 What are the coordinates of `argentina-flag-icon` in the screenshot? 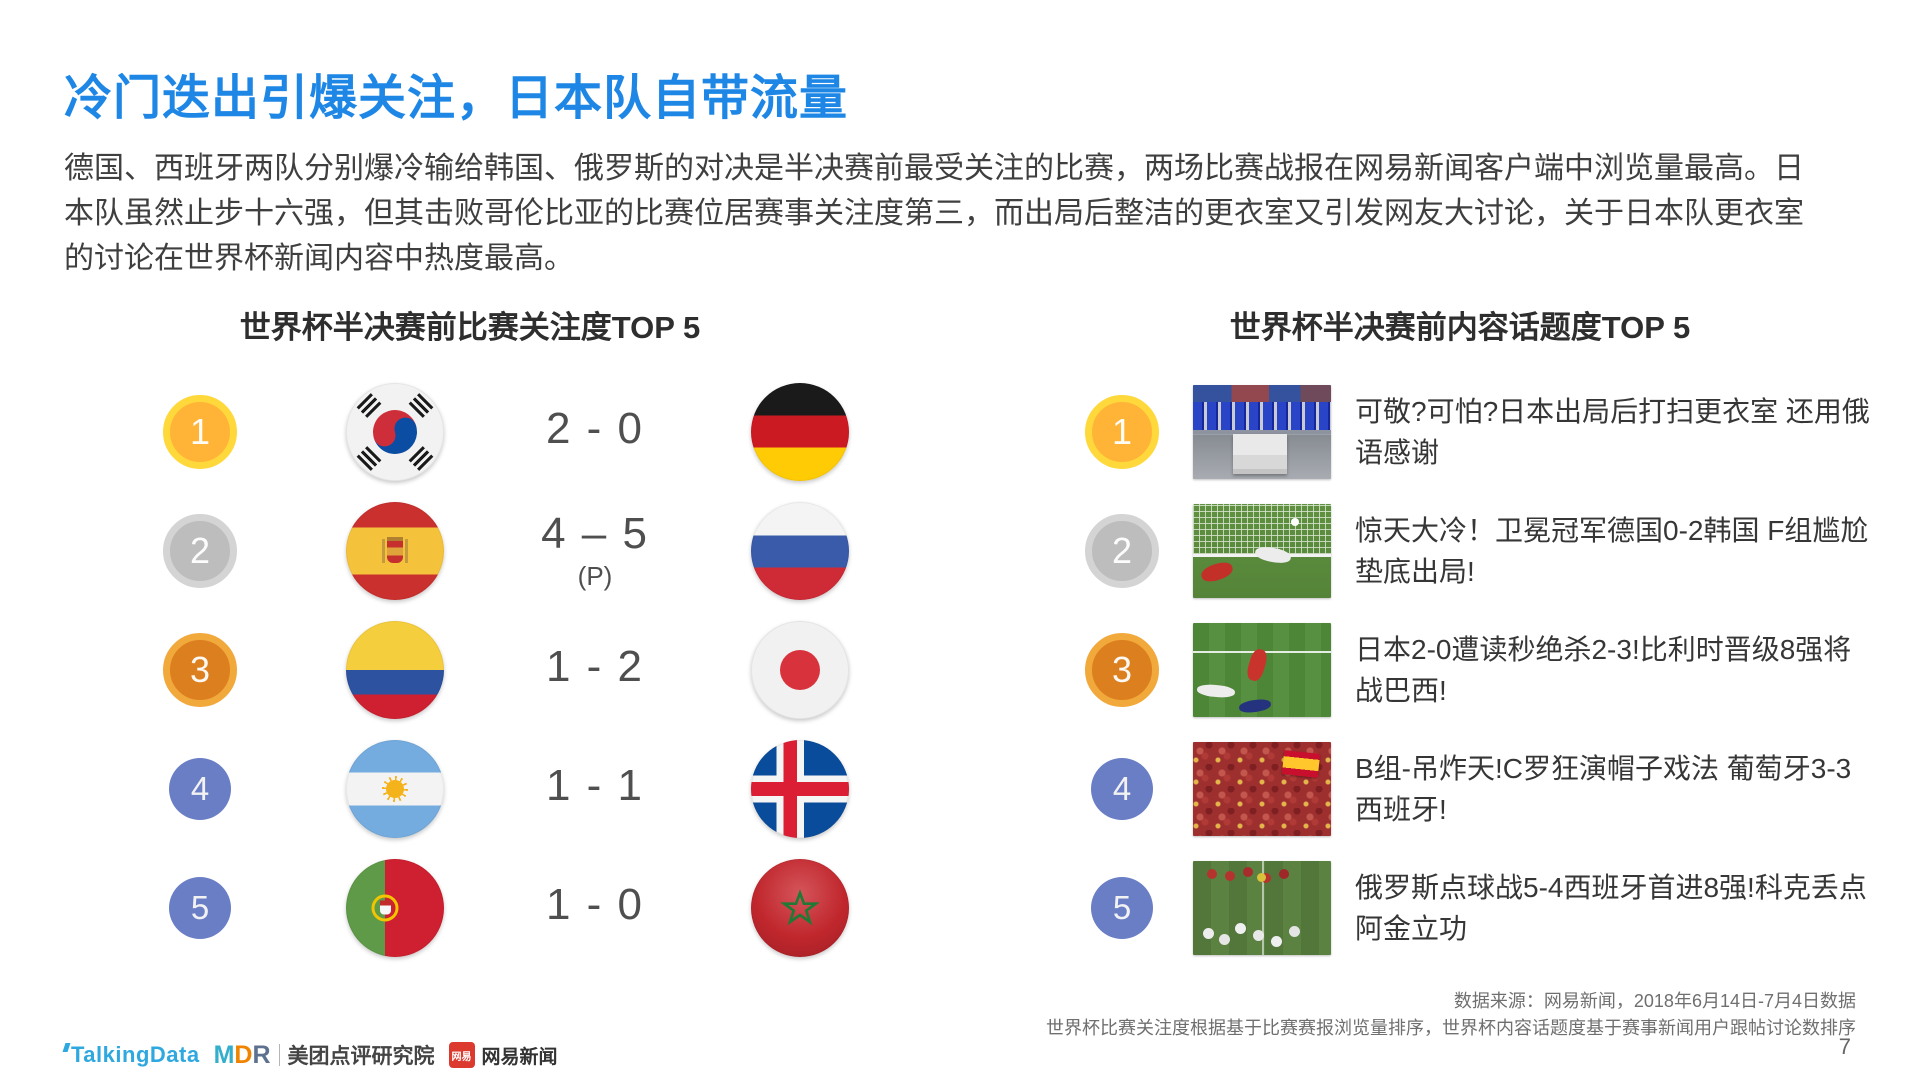 It's located at (395, 788).